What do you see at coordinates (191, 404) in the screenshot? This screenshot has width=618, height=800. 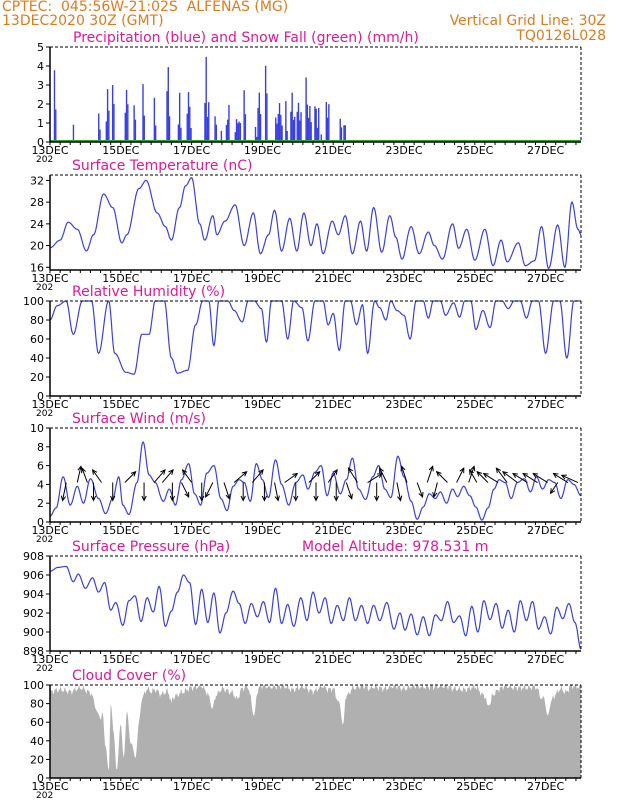 I see `rh-xtick-label: 17DEC` at bounding box center [191, 404].